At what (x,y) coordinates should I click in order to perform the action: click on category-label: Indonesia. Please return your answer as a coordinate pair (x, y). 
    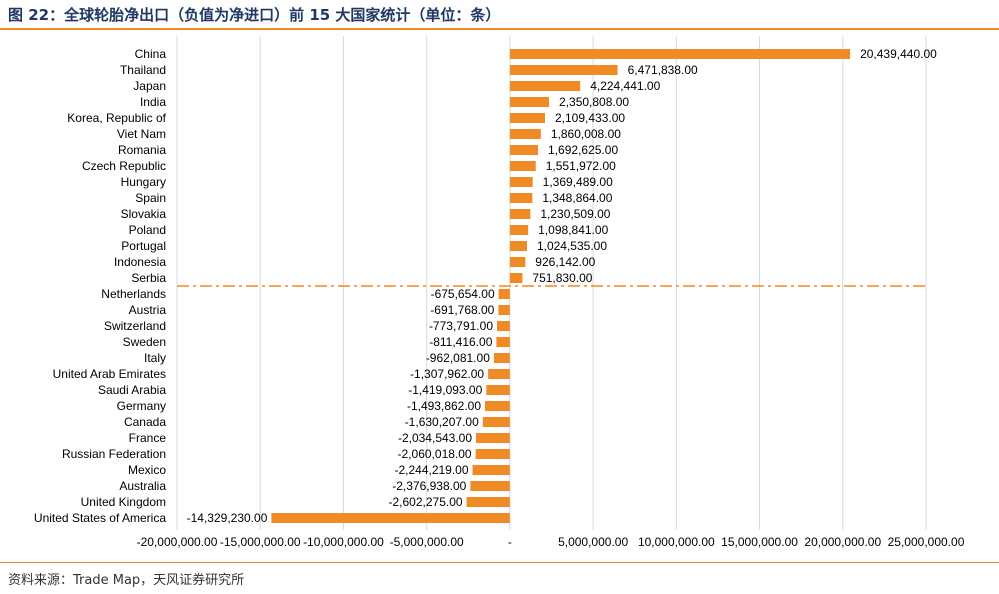
    Looking at the image, I should click on (140, 262).